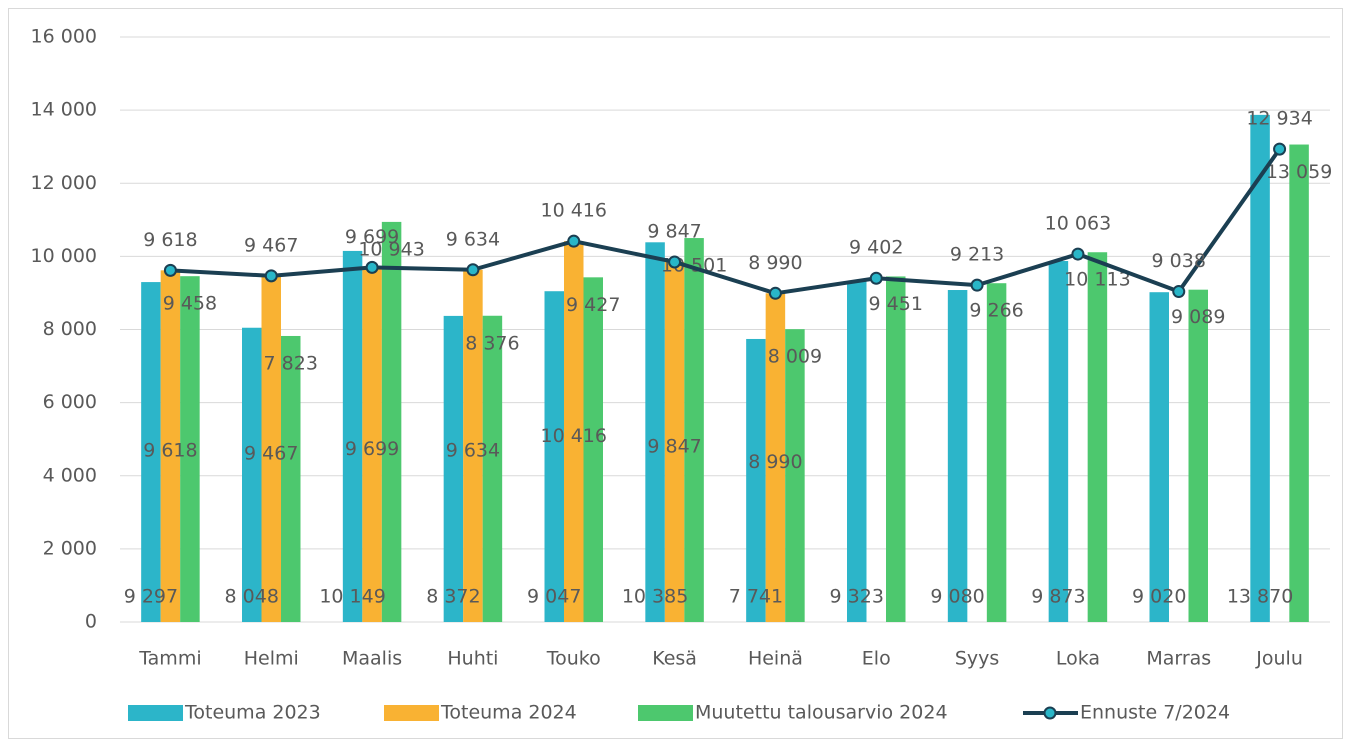 Image resolution: width=1351 pixels, height=747 pixels. What do you see at coordinates (977, 659) in the screenshot?
I see `x-tick-label: Syys` at bounding box center [977, 659].